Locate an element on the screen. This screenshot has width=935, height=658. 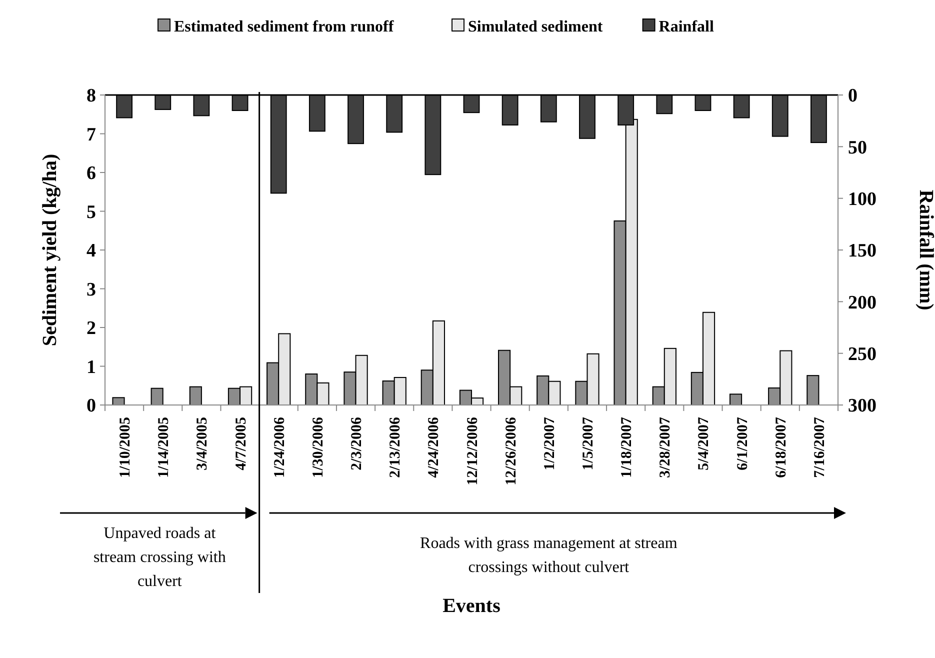
y-tick-label: 0 is located at coordinates (91, 406).